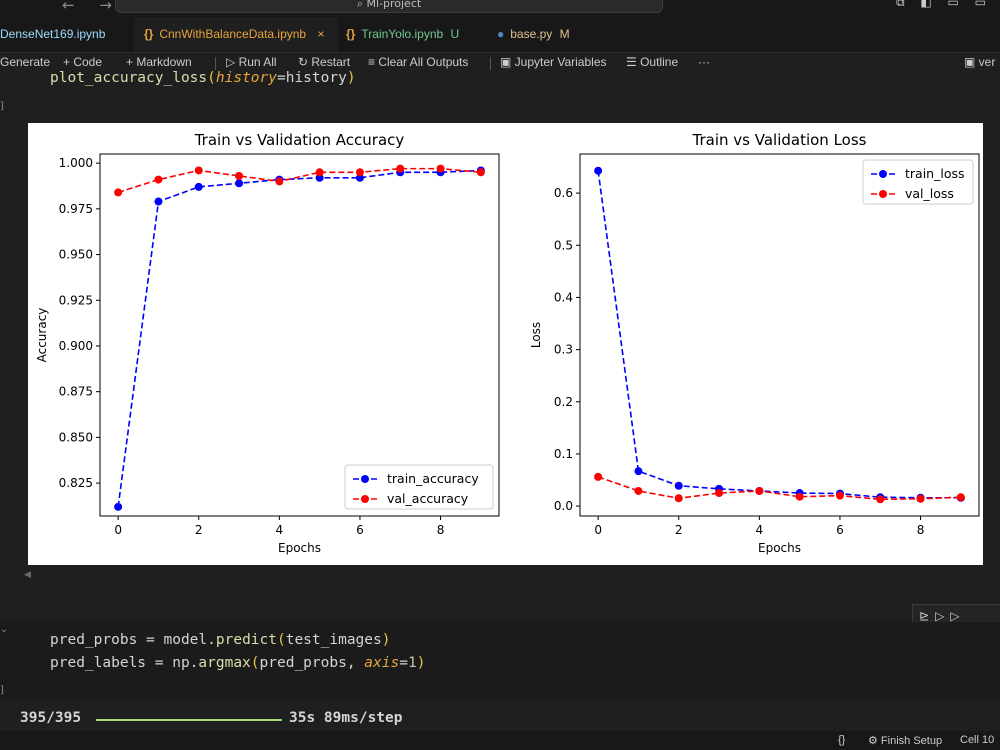 The width and height of the screenshot is (1000, 750). What do you see at coordinates (943, 4) in the screenshot?
I see `layout-icons: ⧉ ◧ ▭ ▭` at bounding box center [943, 4].